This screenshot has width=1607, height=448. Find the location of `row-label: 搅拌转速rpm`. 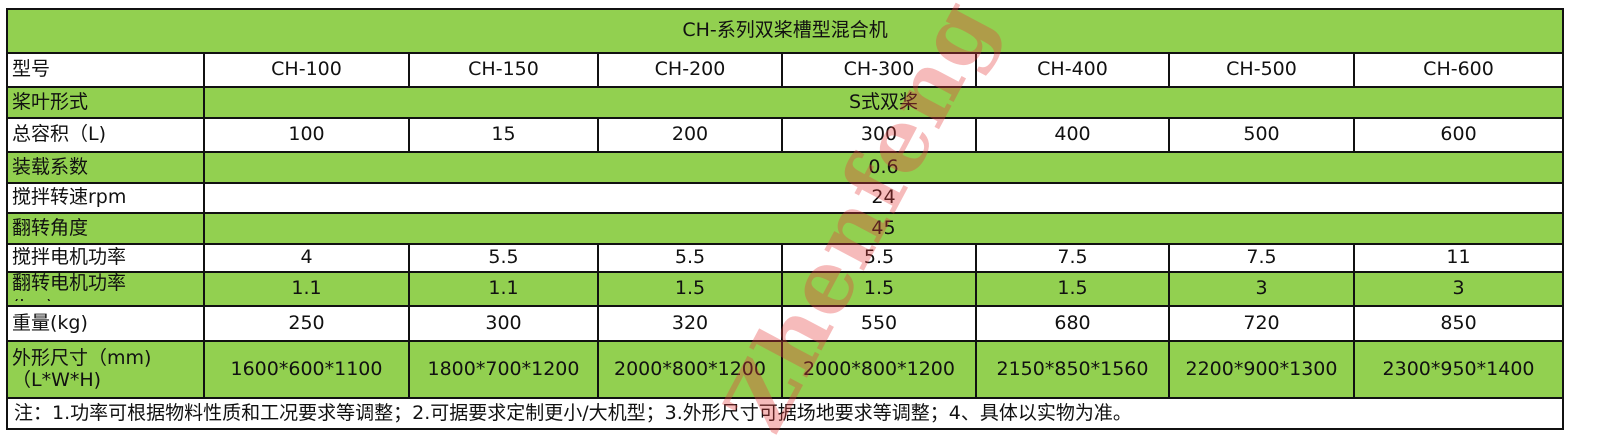

row-label: 搅拌转速rpm is located at coordinates (105, 198).